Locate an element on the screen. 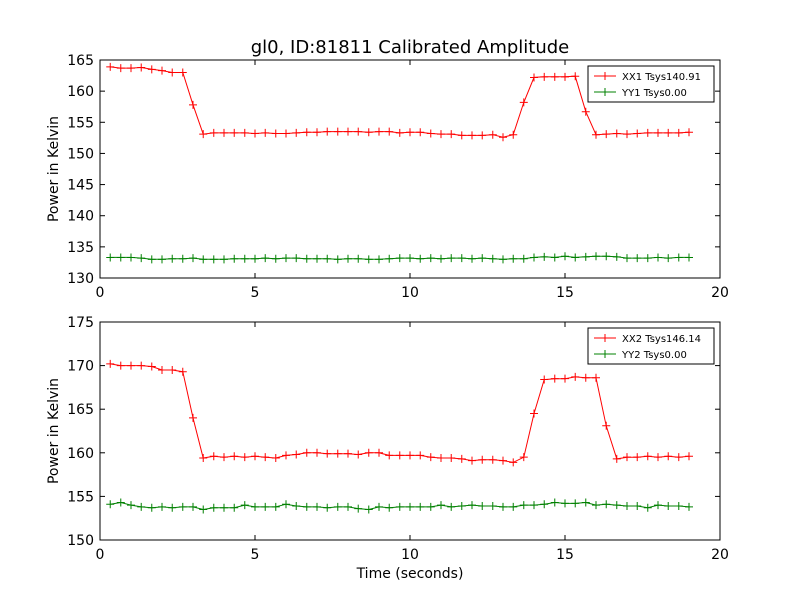 This screenshot has width=800, height=600. x-tick-label: 10 is located at coordinates (410, 555).